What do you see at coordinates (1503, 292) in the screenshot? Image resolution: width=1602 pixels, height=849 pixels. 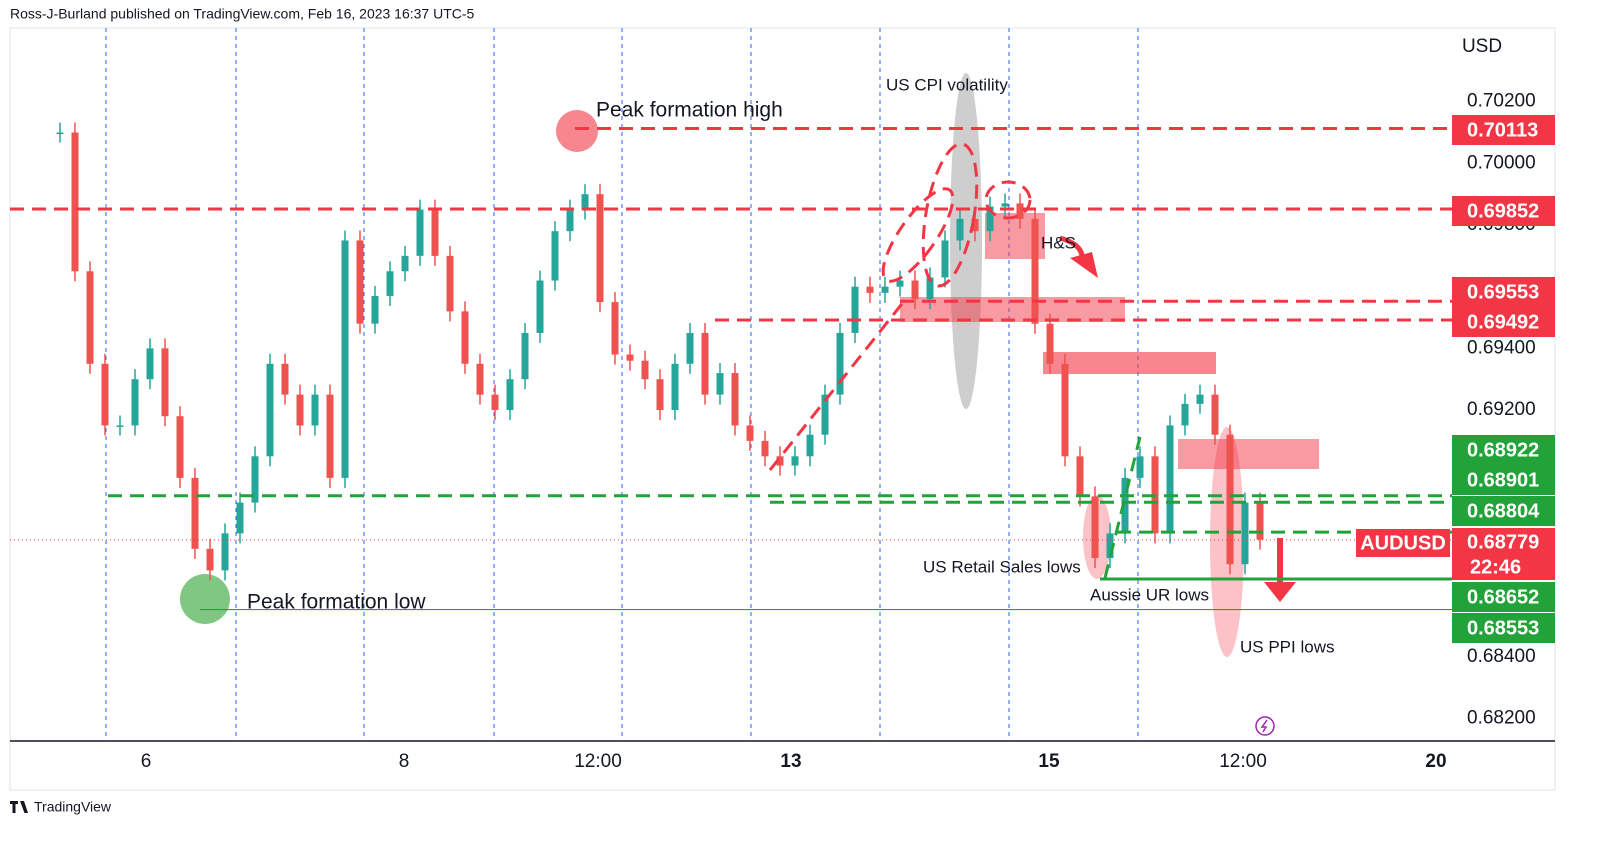 I see `level-label: 0.69553` at bounding box center [1503, 292].